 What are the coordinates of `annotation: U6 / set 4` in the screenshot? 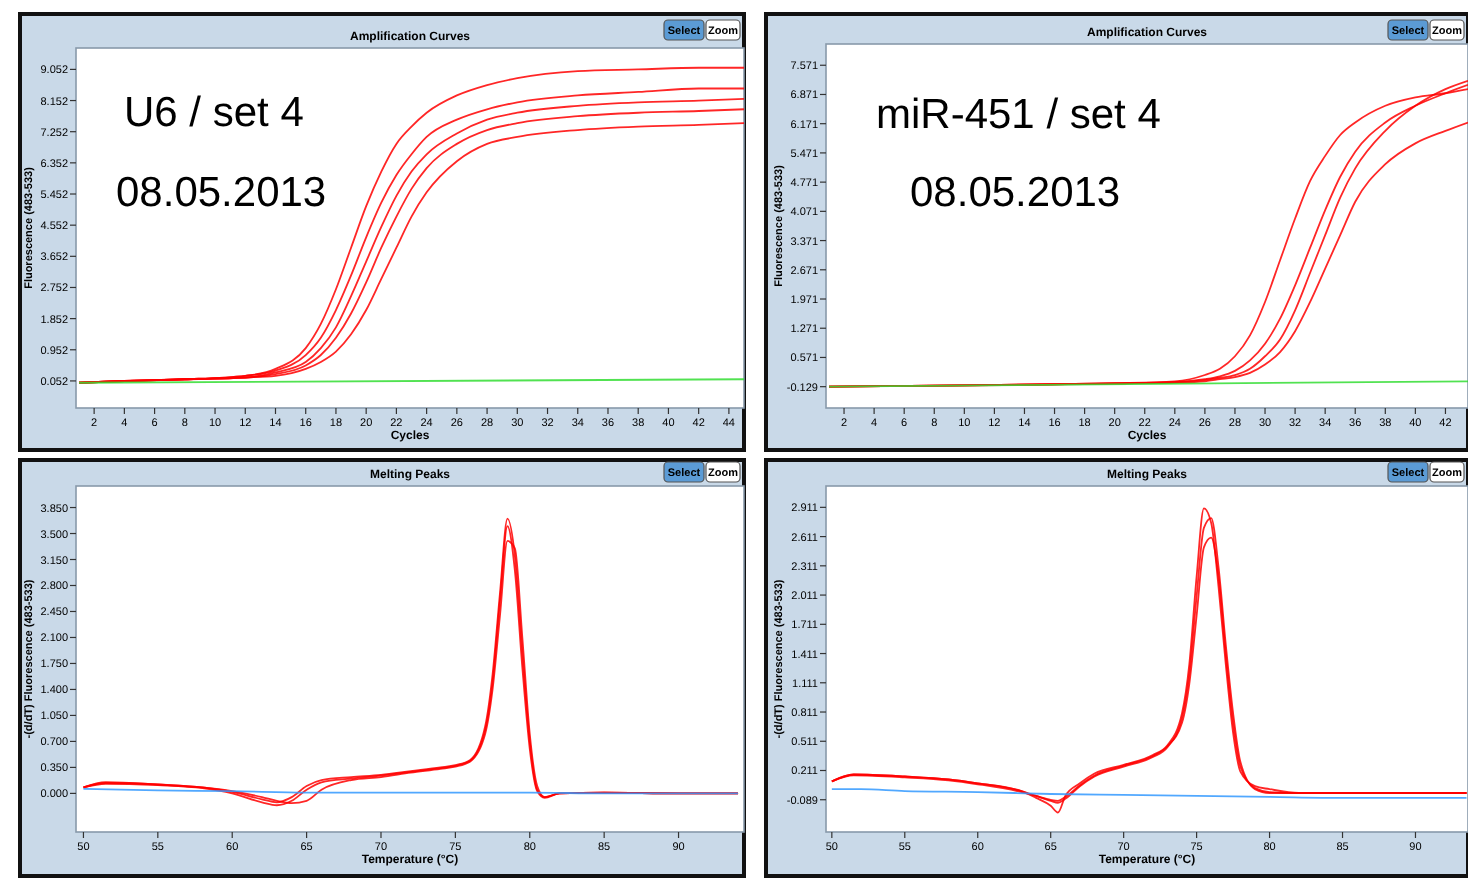 It's located at (214, 113).